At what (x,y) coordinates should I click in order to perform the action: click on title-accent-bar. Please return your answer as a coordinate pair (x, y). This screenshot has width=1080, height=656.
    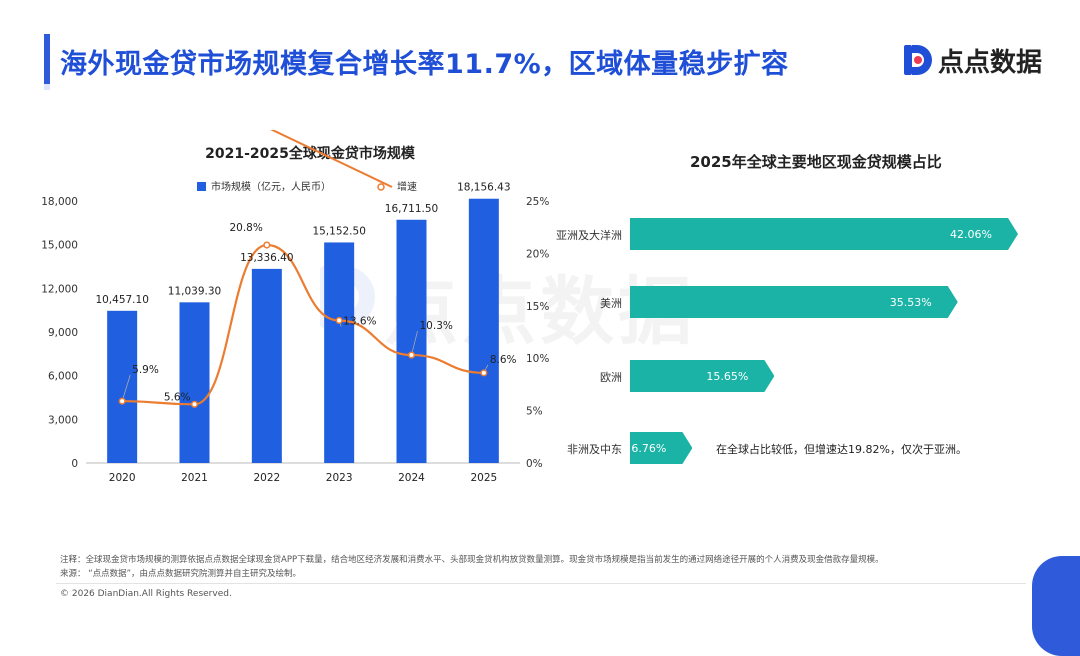
    Looking at the image, I should click on (47, 59).